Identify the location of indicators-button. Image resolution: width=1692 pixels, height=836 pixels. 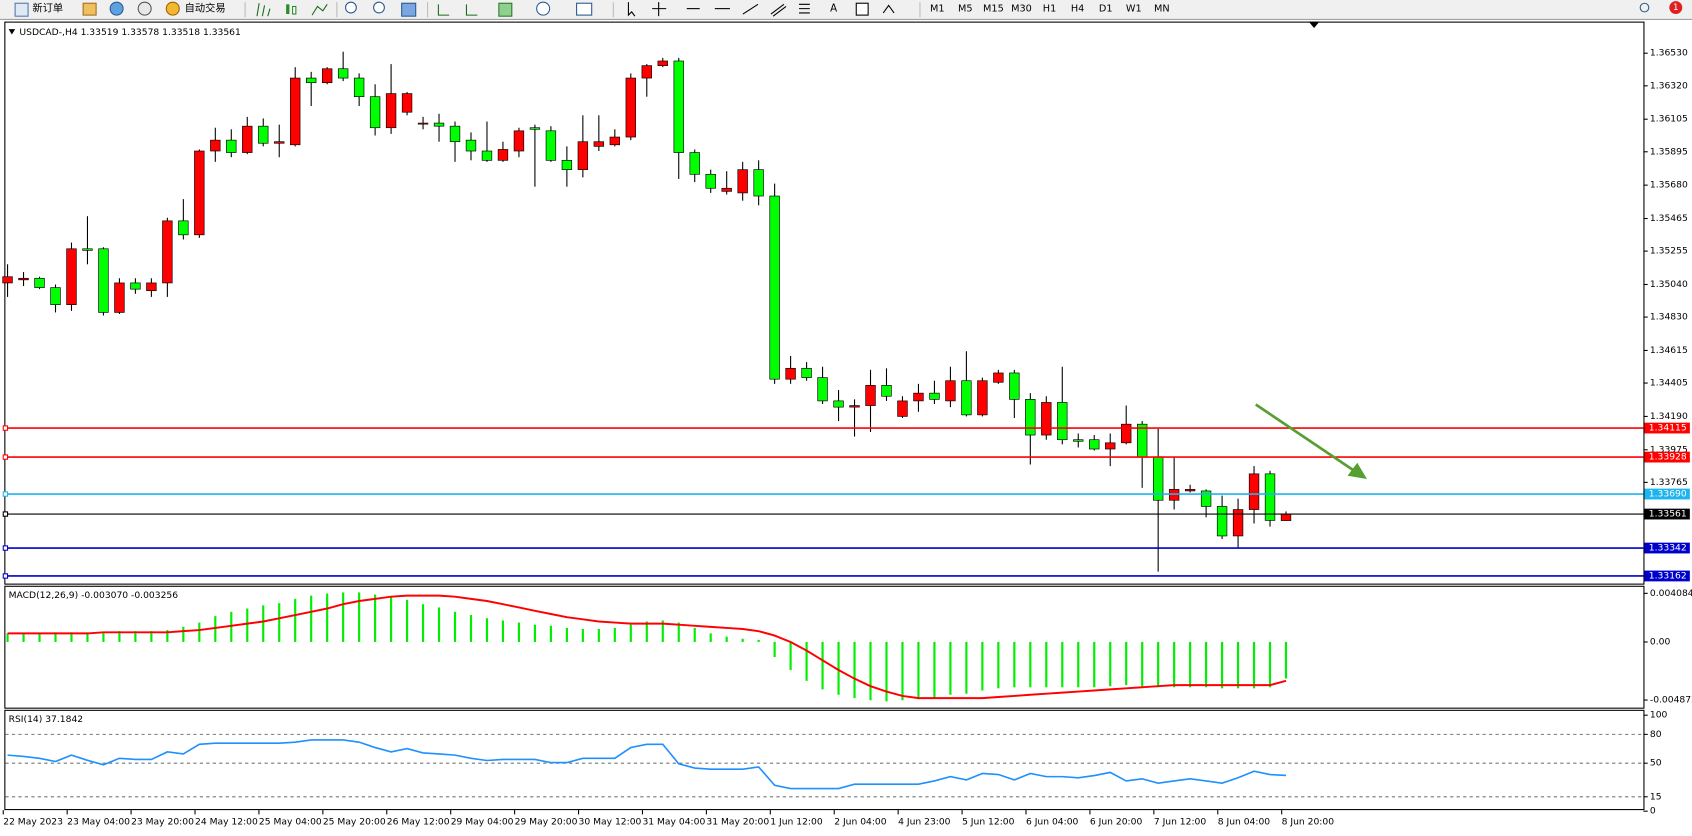
(505, 9).